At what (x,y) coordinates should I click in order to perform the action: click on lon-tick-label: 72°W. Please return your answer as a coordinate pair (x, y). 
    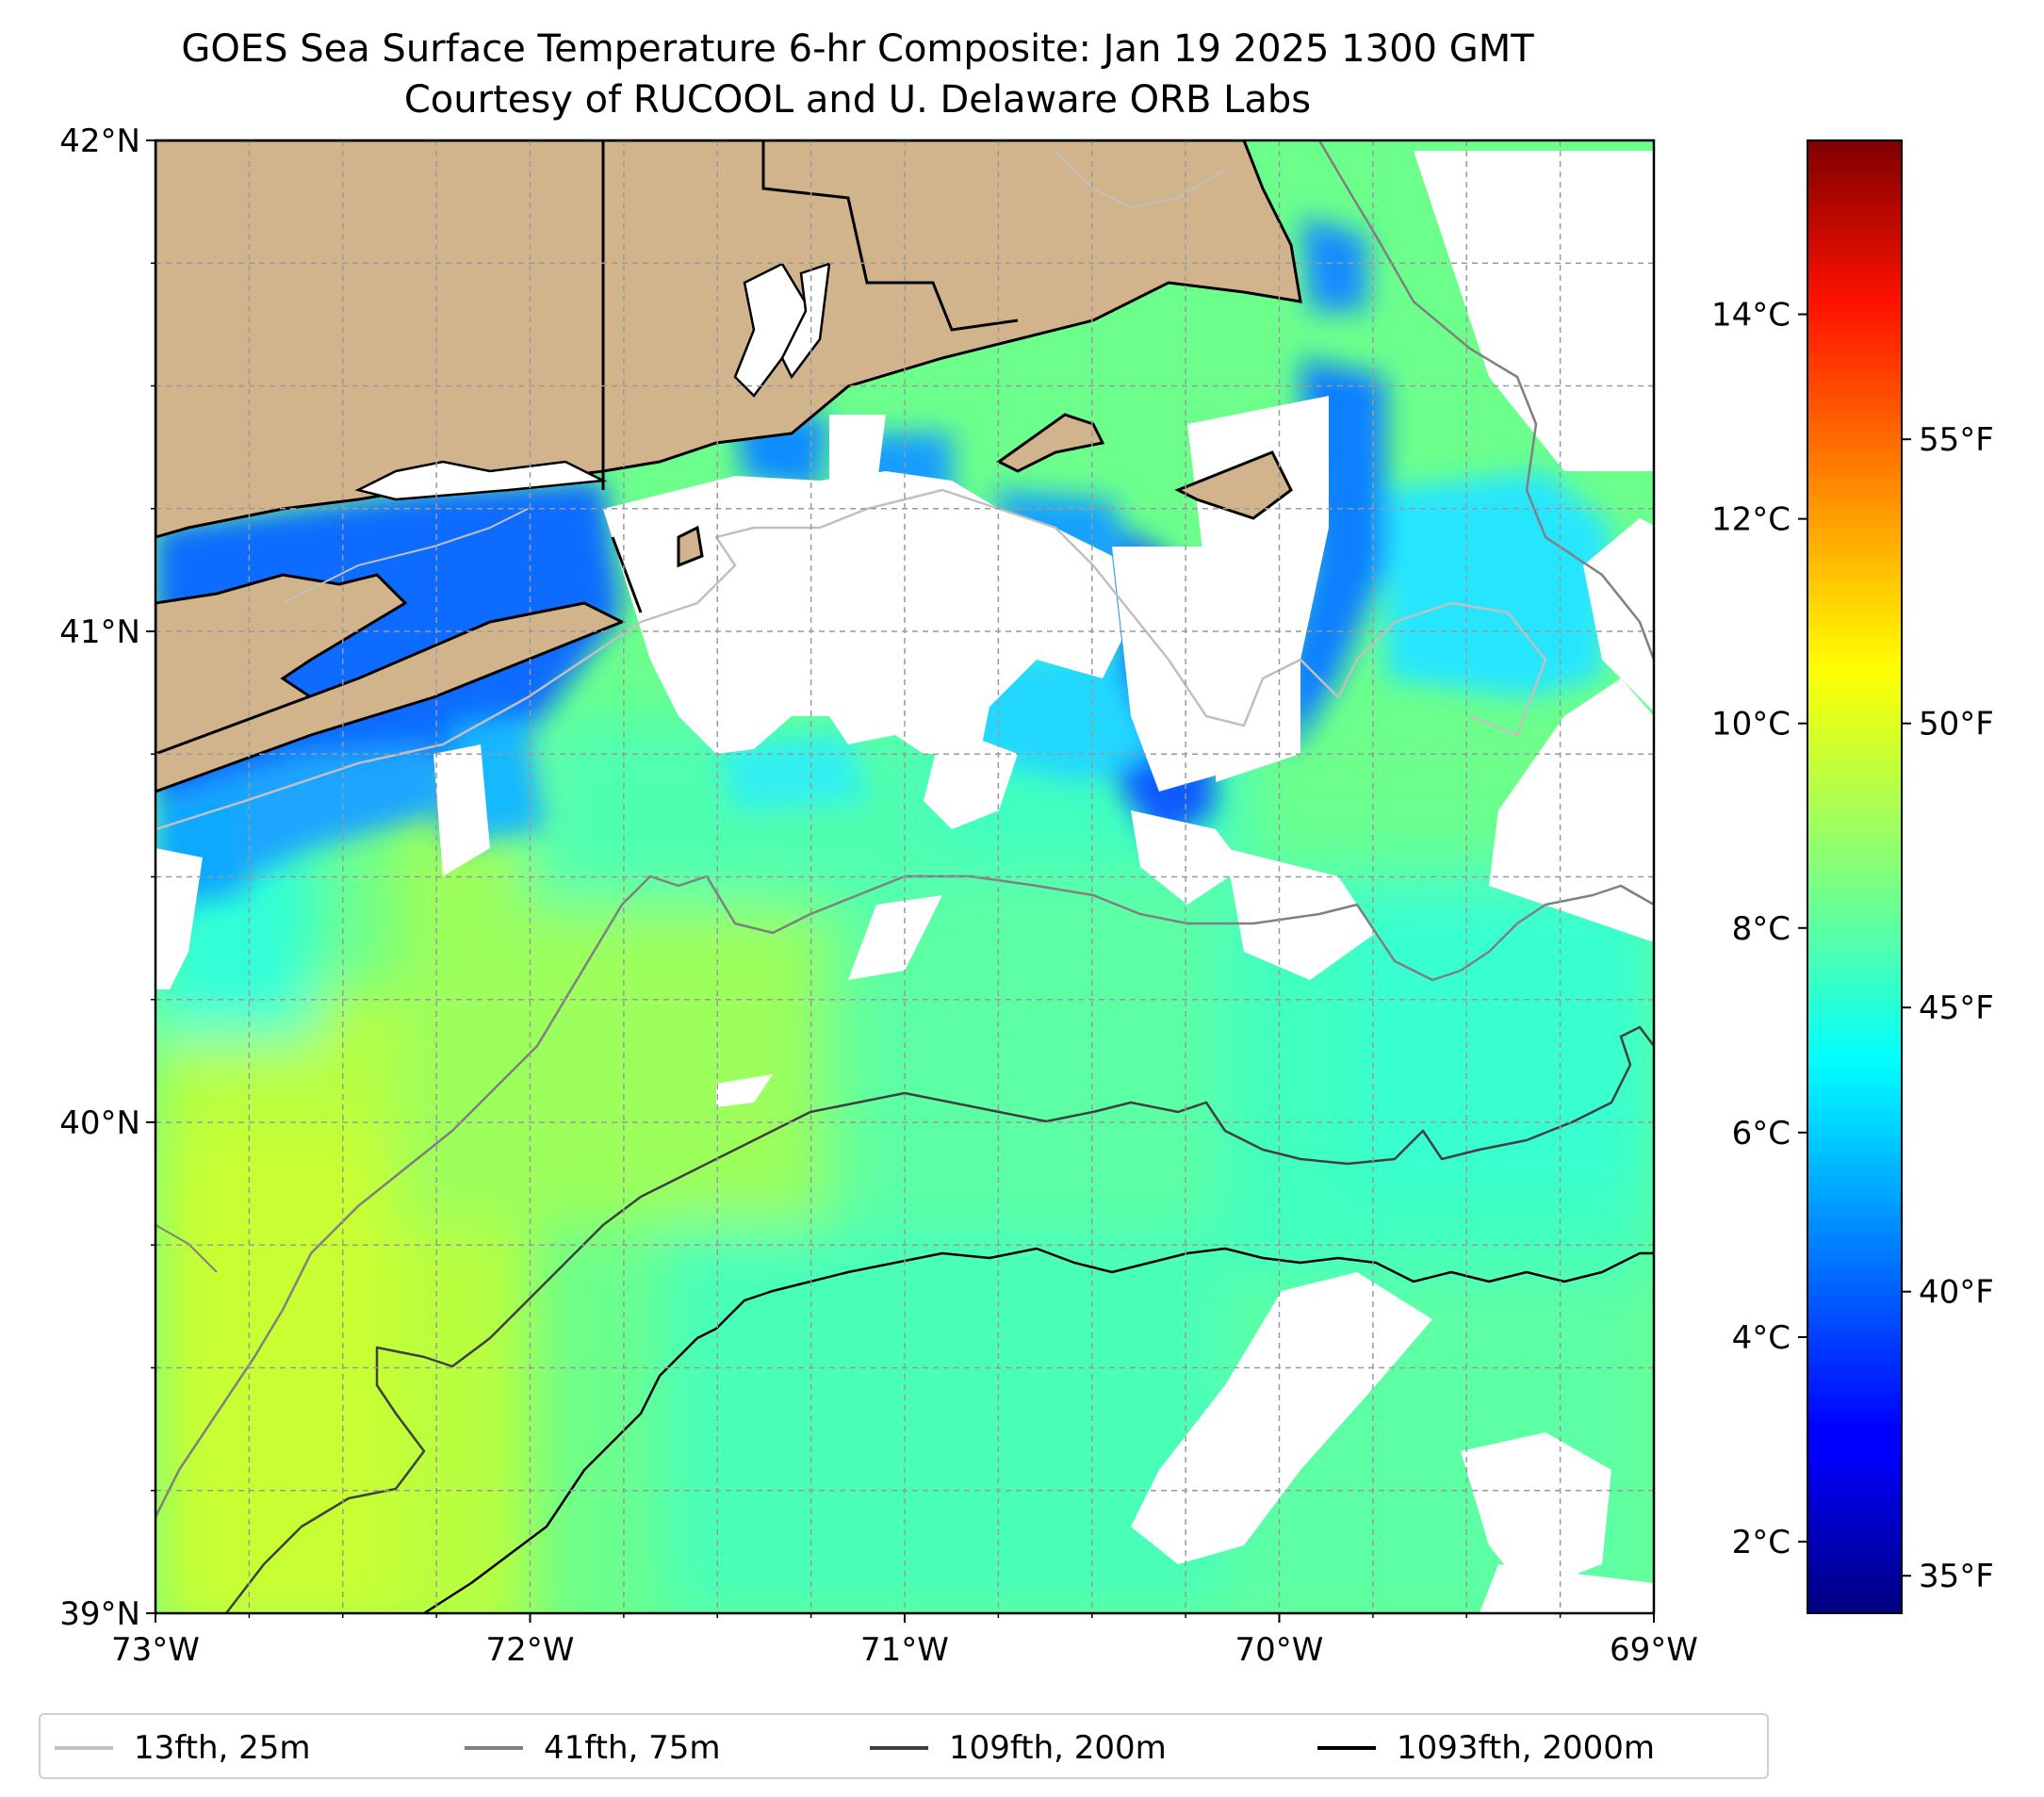
    Looking at the image, I should click on (530, 1650).